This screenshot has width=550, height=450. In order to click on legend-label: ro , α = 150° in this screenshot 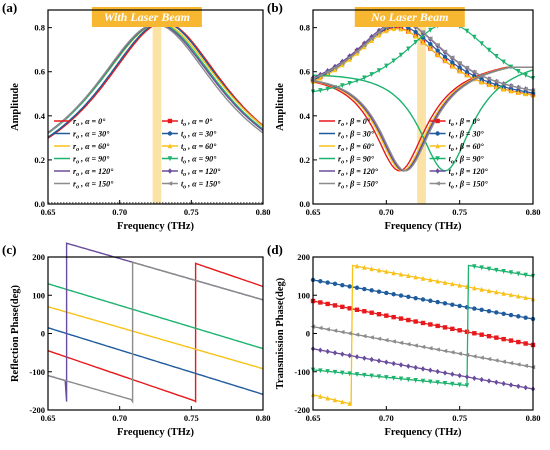, I will do `click(93, 185)`.